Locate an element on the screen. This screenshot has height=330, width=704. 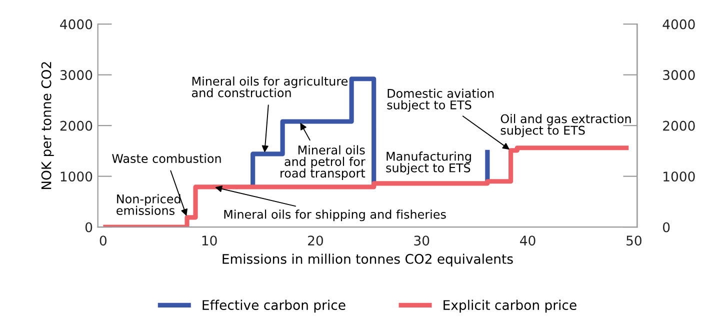
y-tick-label: 1000 is located at coordinates (76, 177).